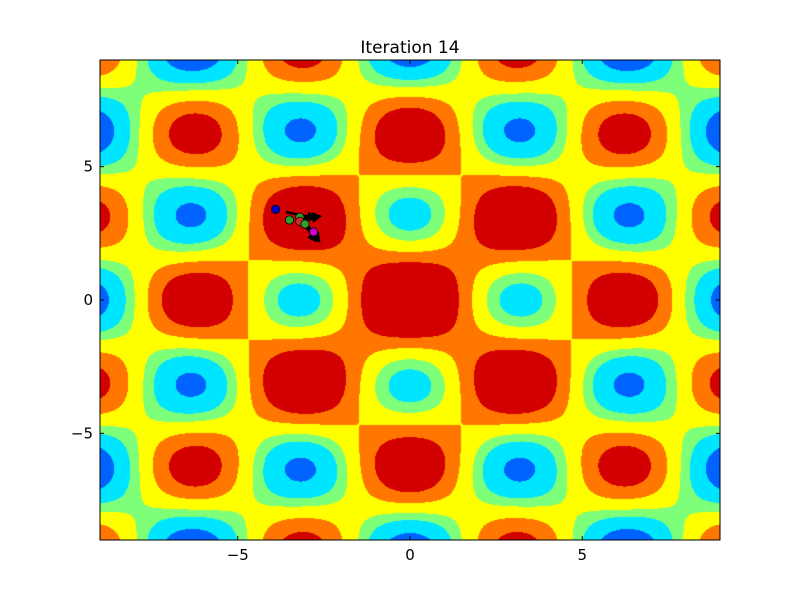 This screenshot has height=600, width=800. What do you see at coordinates (88, 300) in the screenshot?
I see `y-tick-label: 0` at bounding box center [88, 300].